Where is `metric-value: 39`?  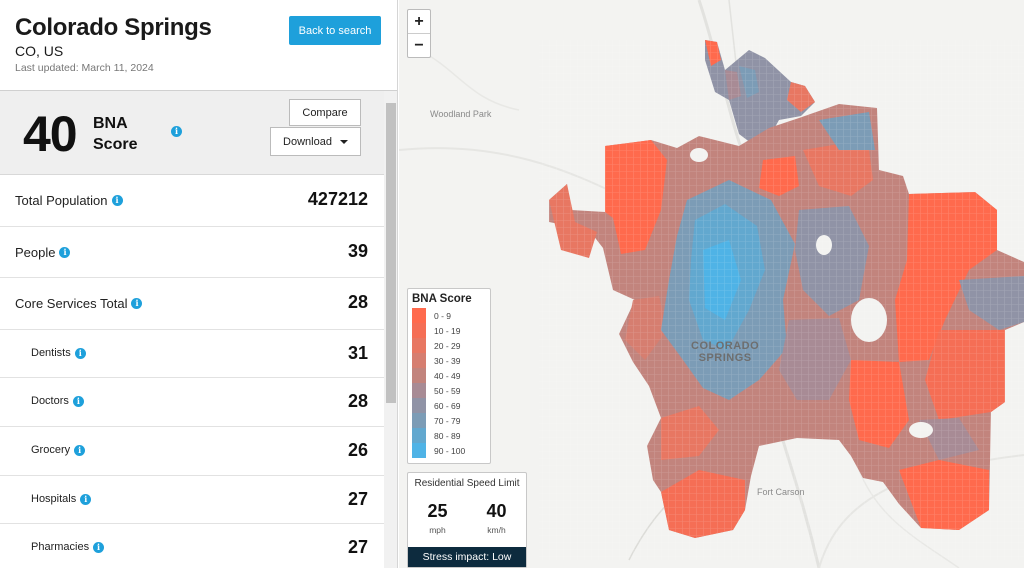 metric-value: 39 is located at coordinates (357, 251).